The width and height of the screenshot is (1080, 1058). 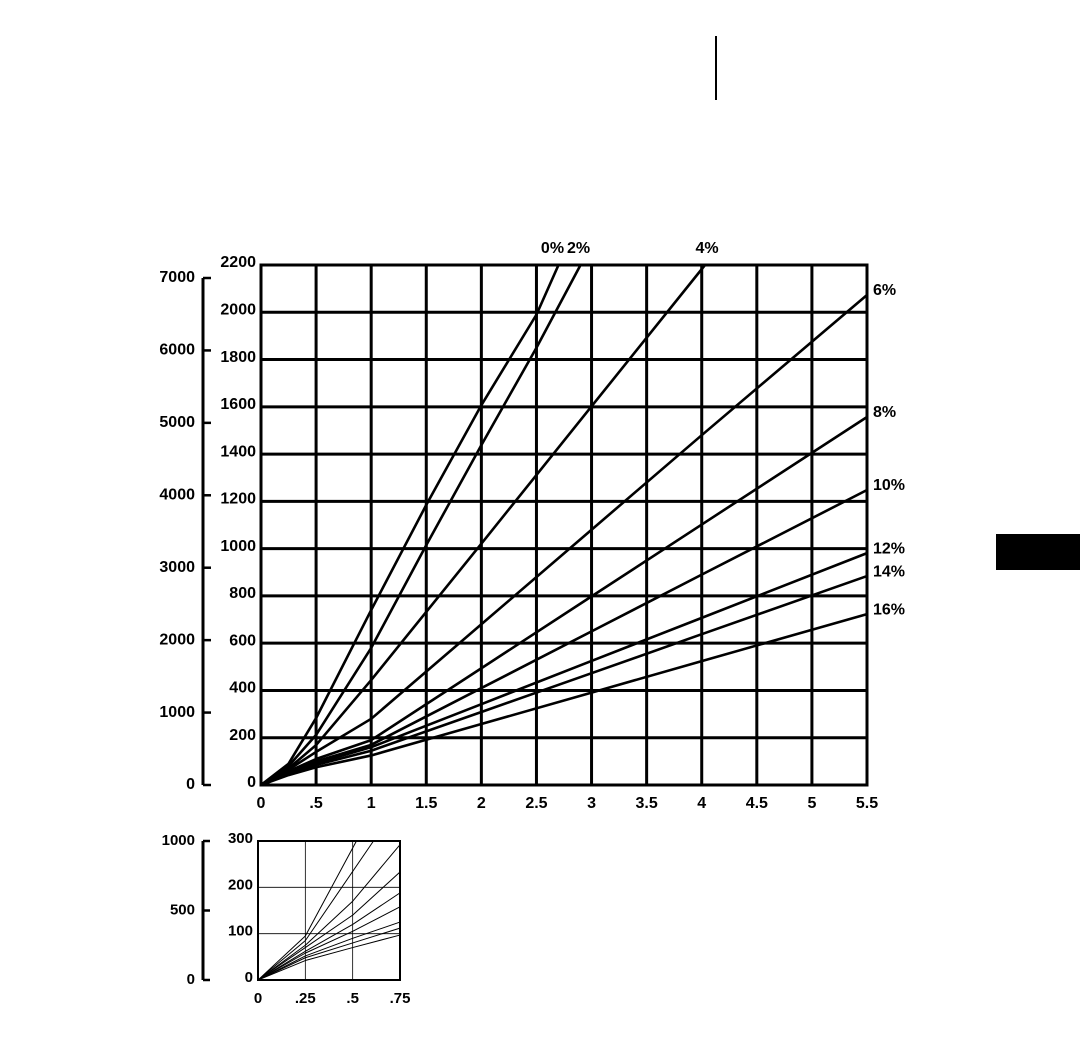 I want to click on series-label: 0%, so click(x=552, y=248).